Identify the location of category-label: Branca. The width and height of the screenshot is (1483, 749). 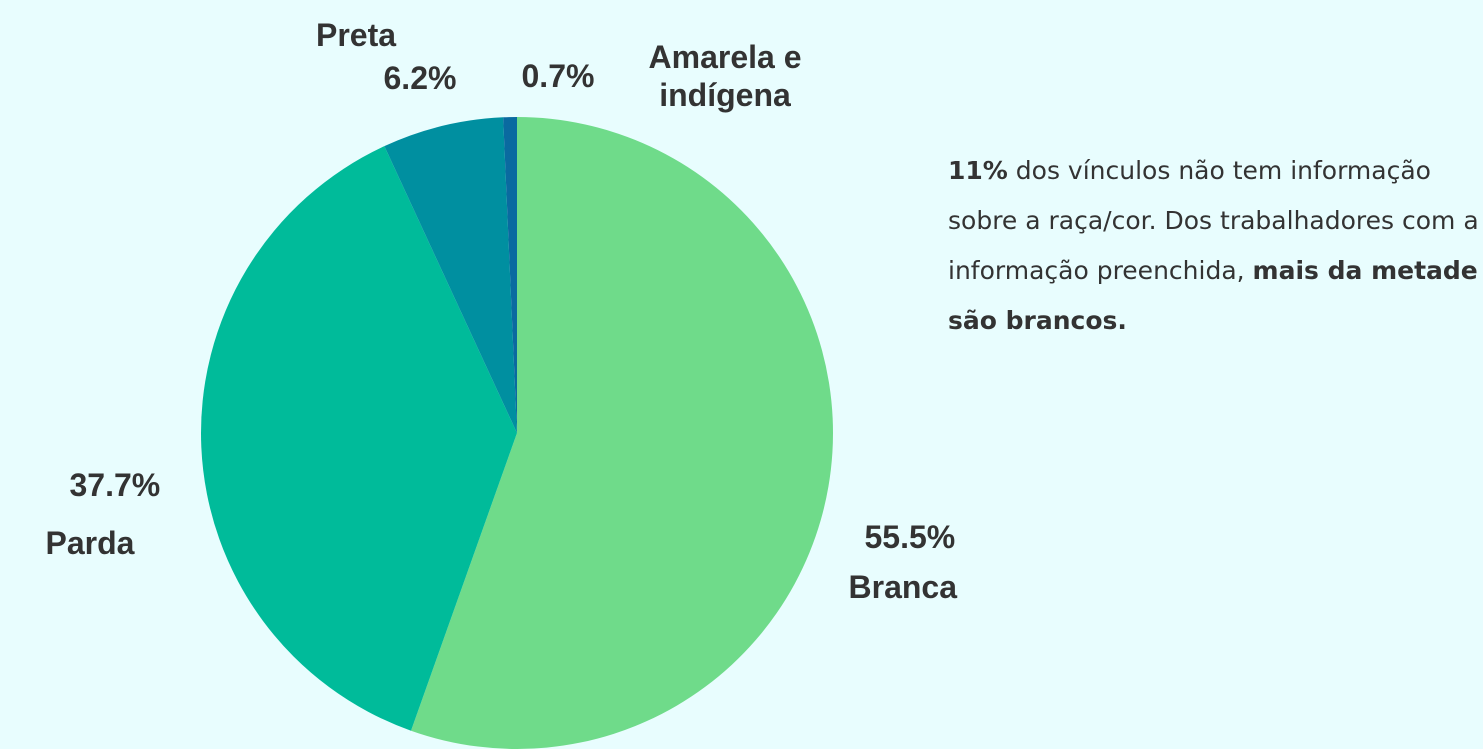
(903, 587).